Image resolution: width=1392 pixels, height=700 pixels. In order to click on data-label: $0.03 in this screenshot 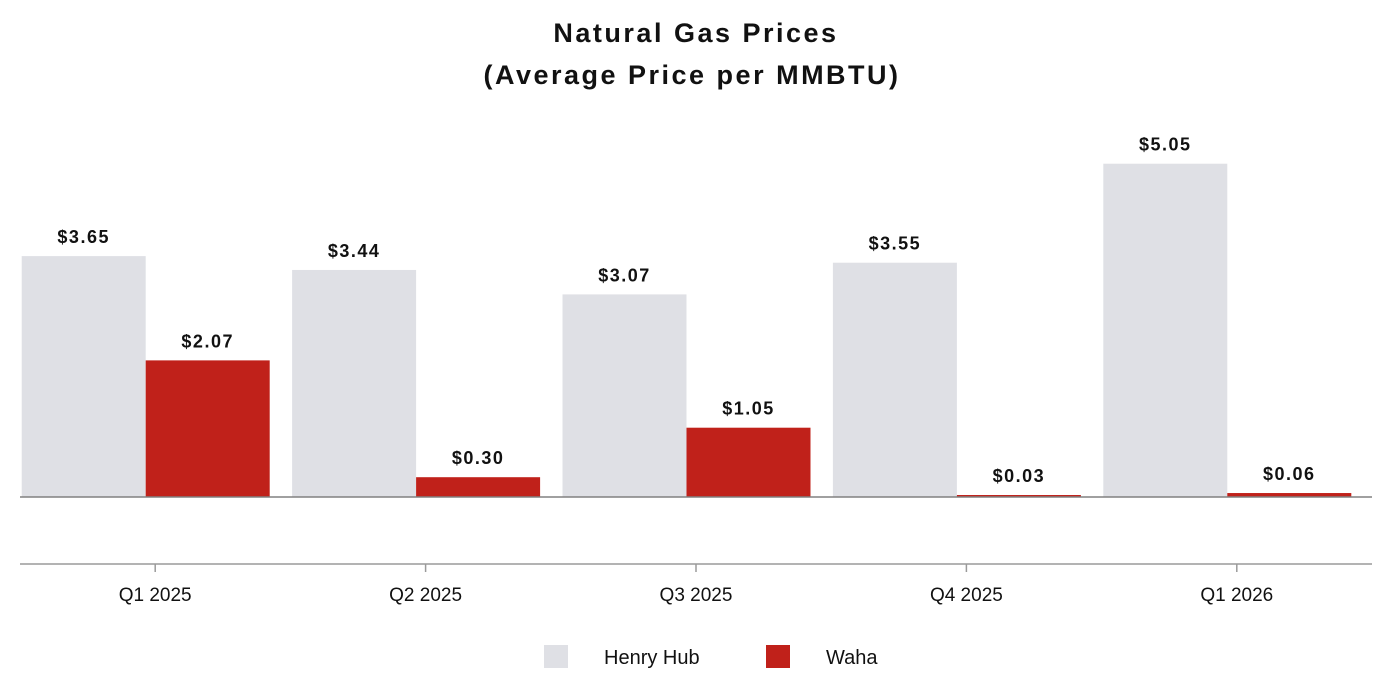, I will do `click(1019, 476)`.